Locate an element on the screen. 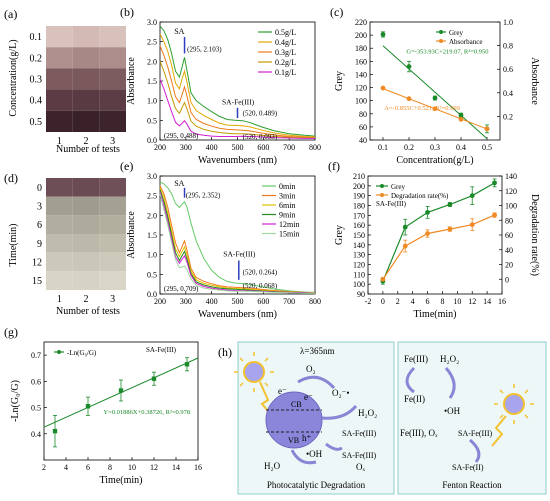  light-ray-right is located at coordinates (499, 431).